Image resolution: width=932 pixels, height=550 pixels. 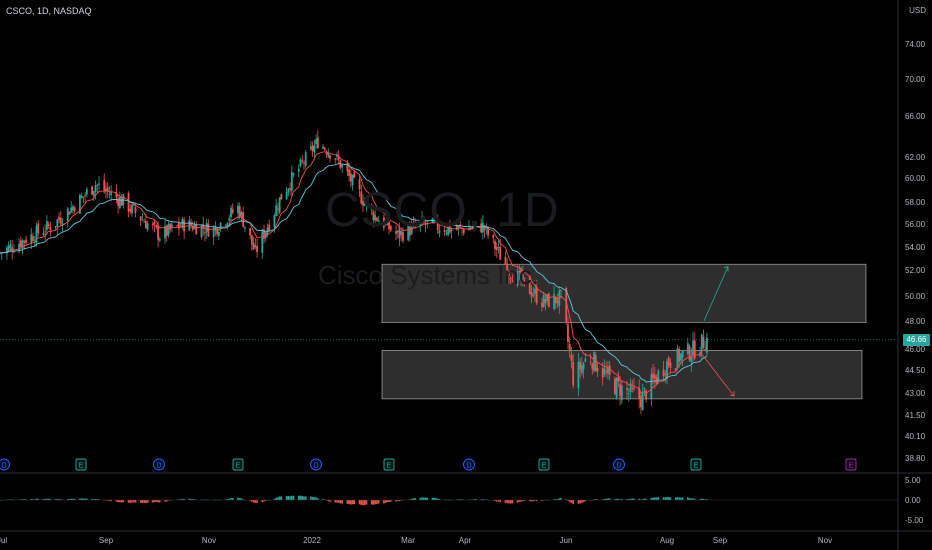 What do you see at coordinates (915, 270) in the screenshot?
I see `y-tick-label: 52.00` at bounding box center [915, 270].